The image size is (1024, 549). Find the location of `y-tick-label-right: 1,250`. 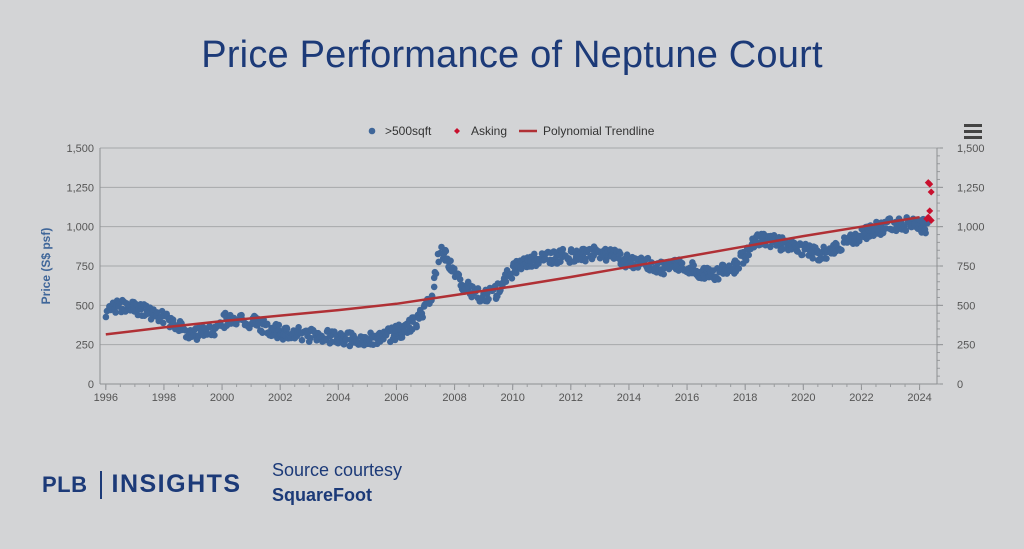

y-tick-label-right: 1,250 is located at coordinates (971, 188).